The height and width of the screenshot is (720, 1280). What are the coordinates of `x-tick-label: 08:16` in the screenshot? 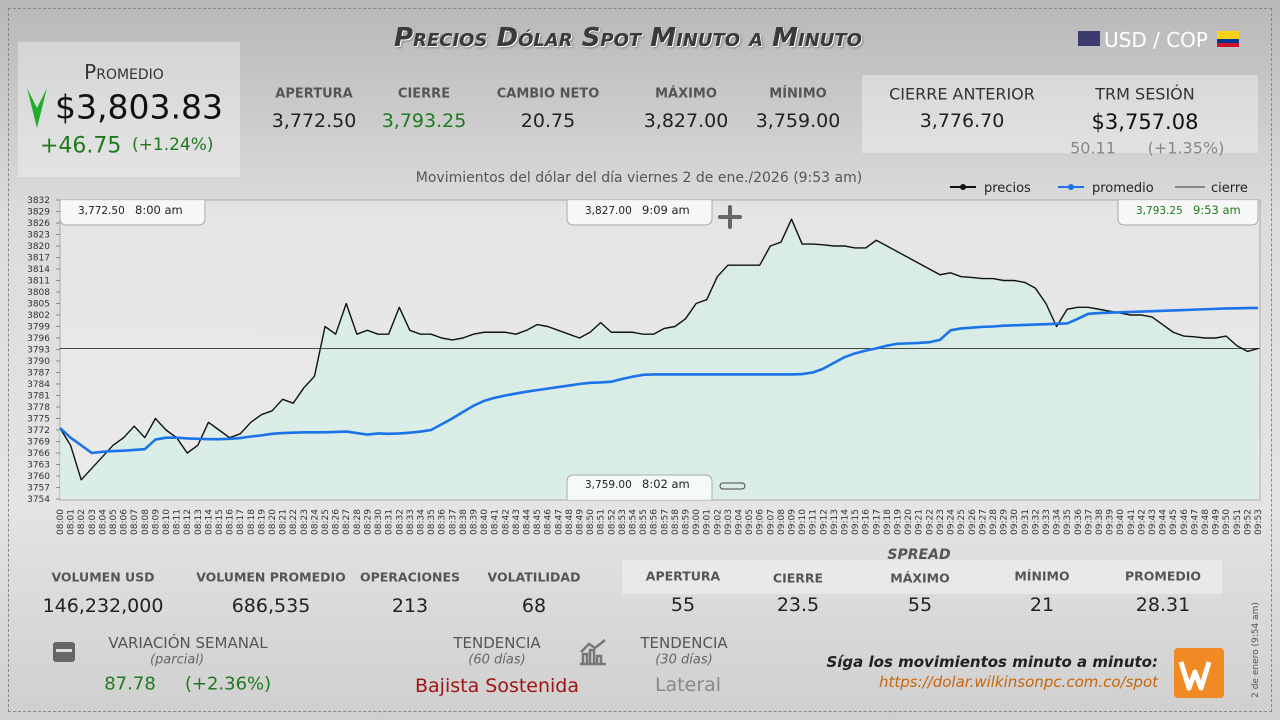 It's located at (231, 522).